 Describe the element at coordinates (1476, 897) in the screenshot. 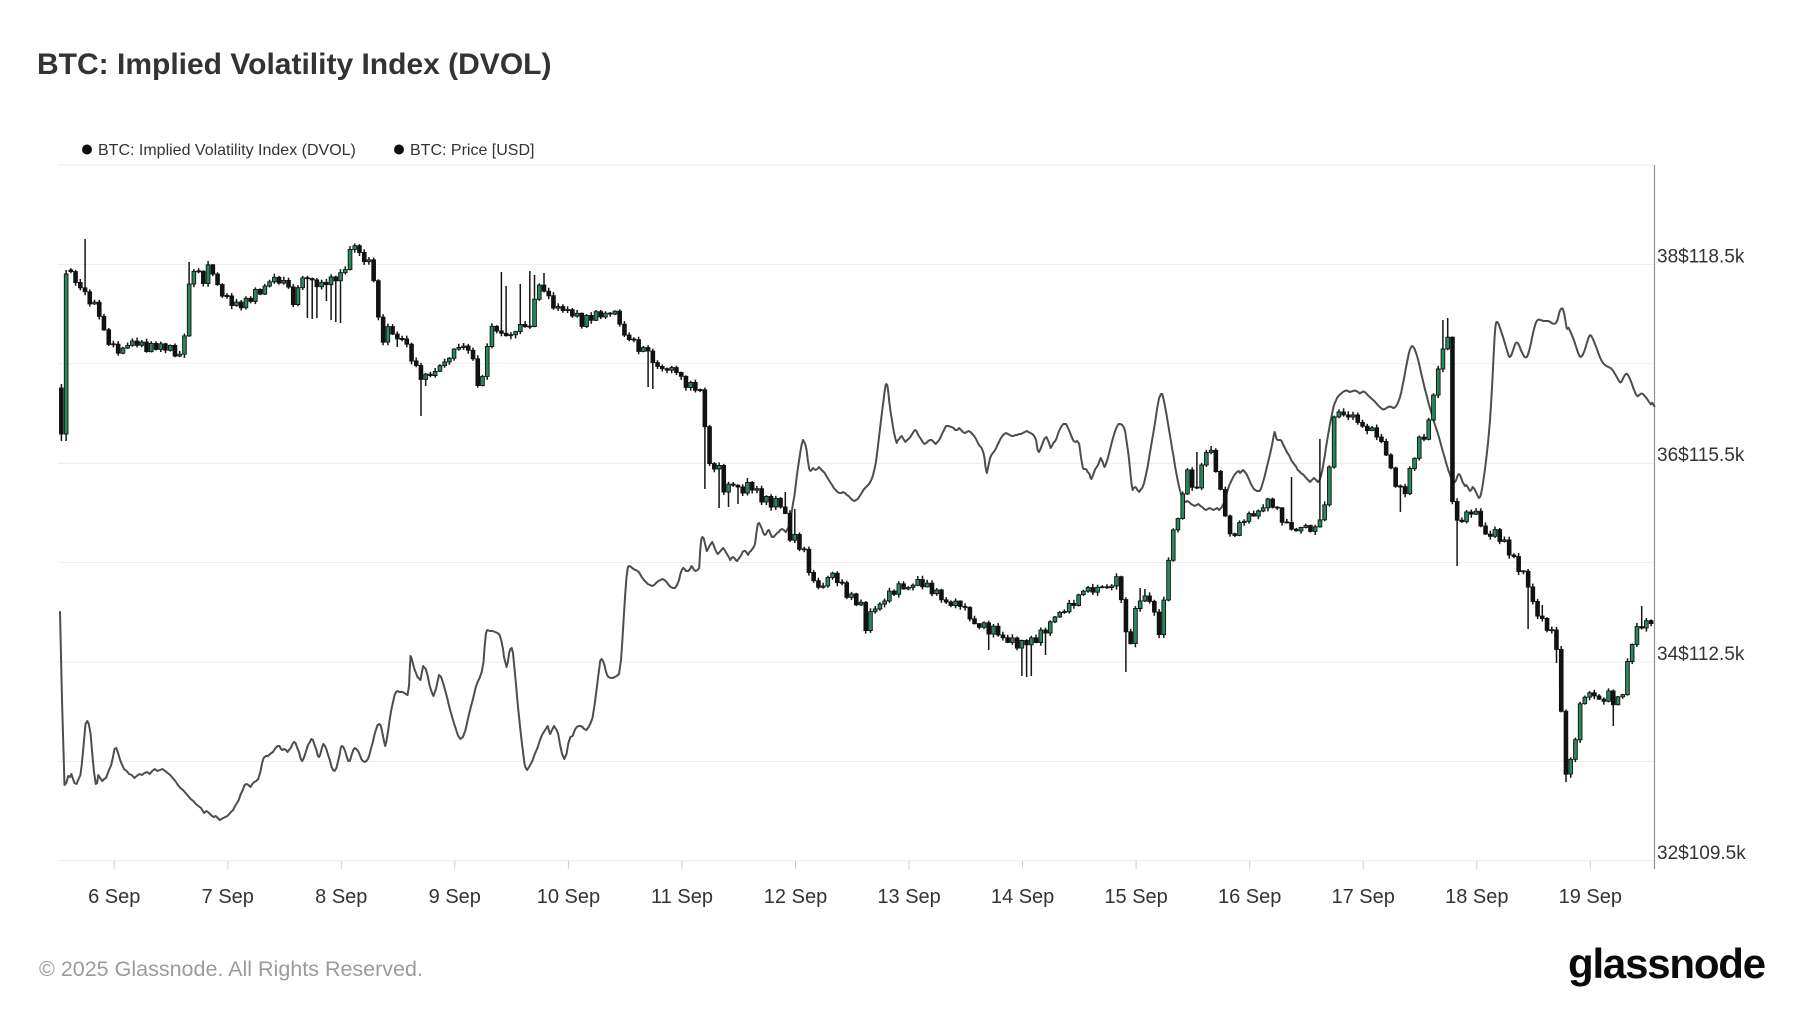

I see `svg-text: 18 Sep` at that location.